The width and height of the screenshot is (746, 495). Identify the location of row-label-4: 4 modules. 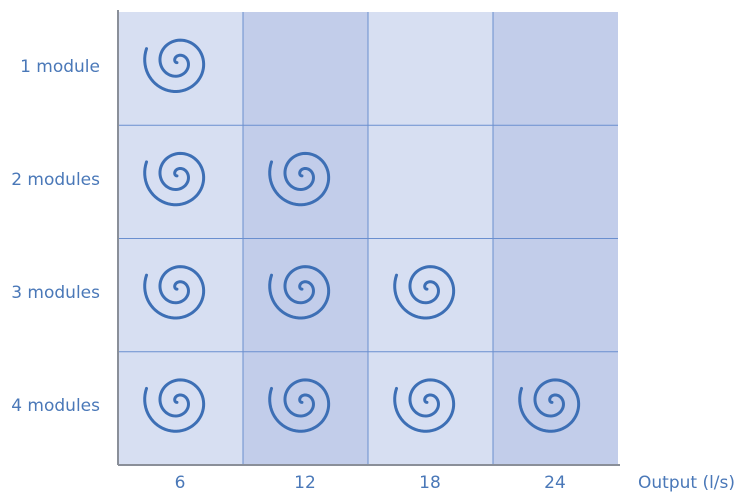
(55, 406).